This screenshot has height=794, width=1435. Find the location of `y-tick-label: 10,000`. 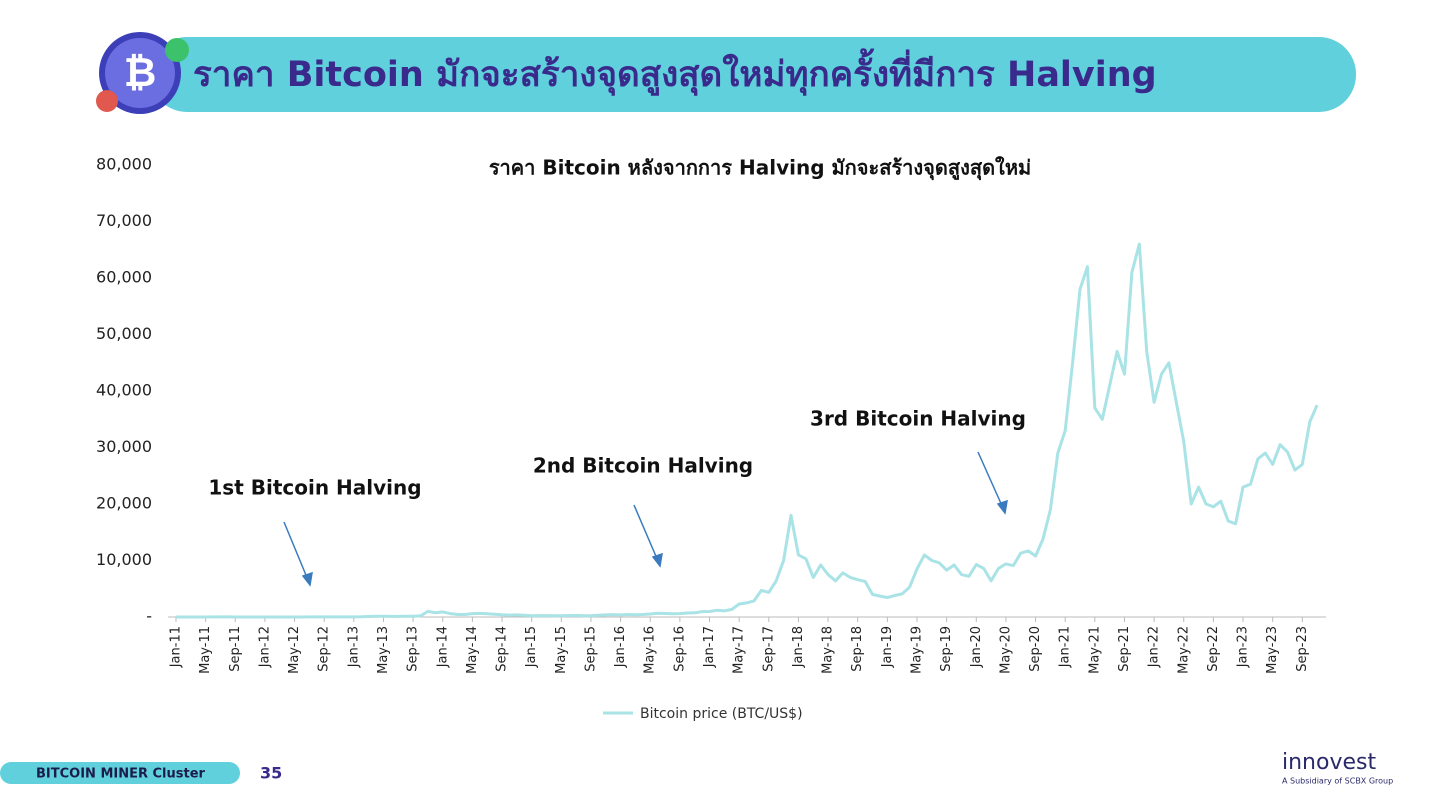

y-tick-label: 10,000 is located at coordinates (124, 559).